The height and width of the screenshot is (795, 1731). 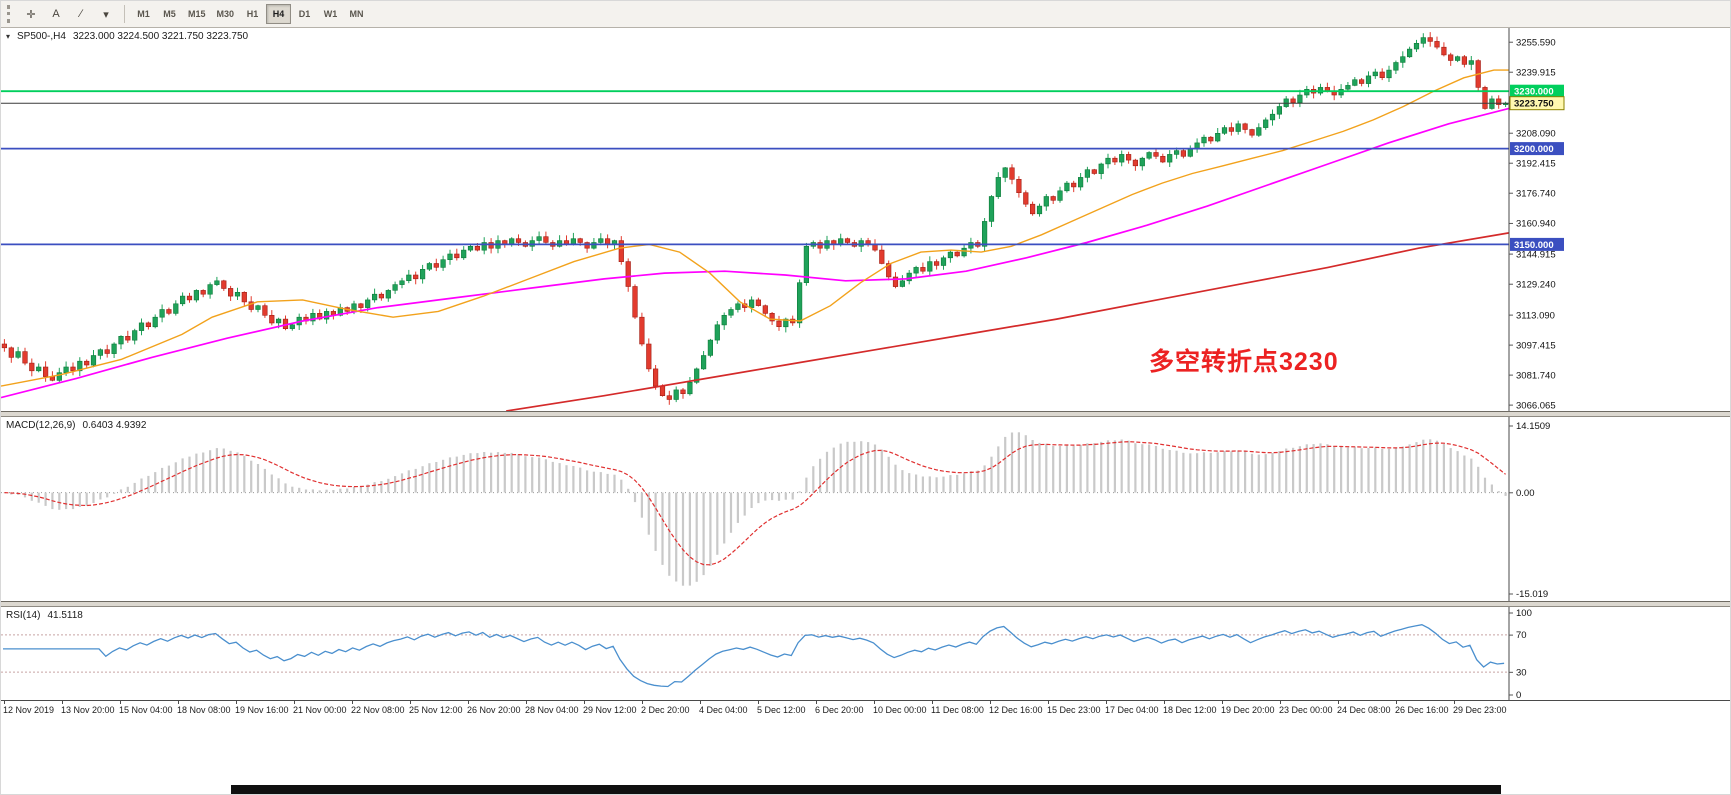 What do you see at coordinates (900, 710) in the screenshot?
I see `time-axis-label: 10 Dec 00:00` at bounding box center [900, 710].